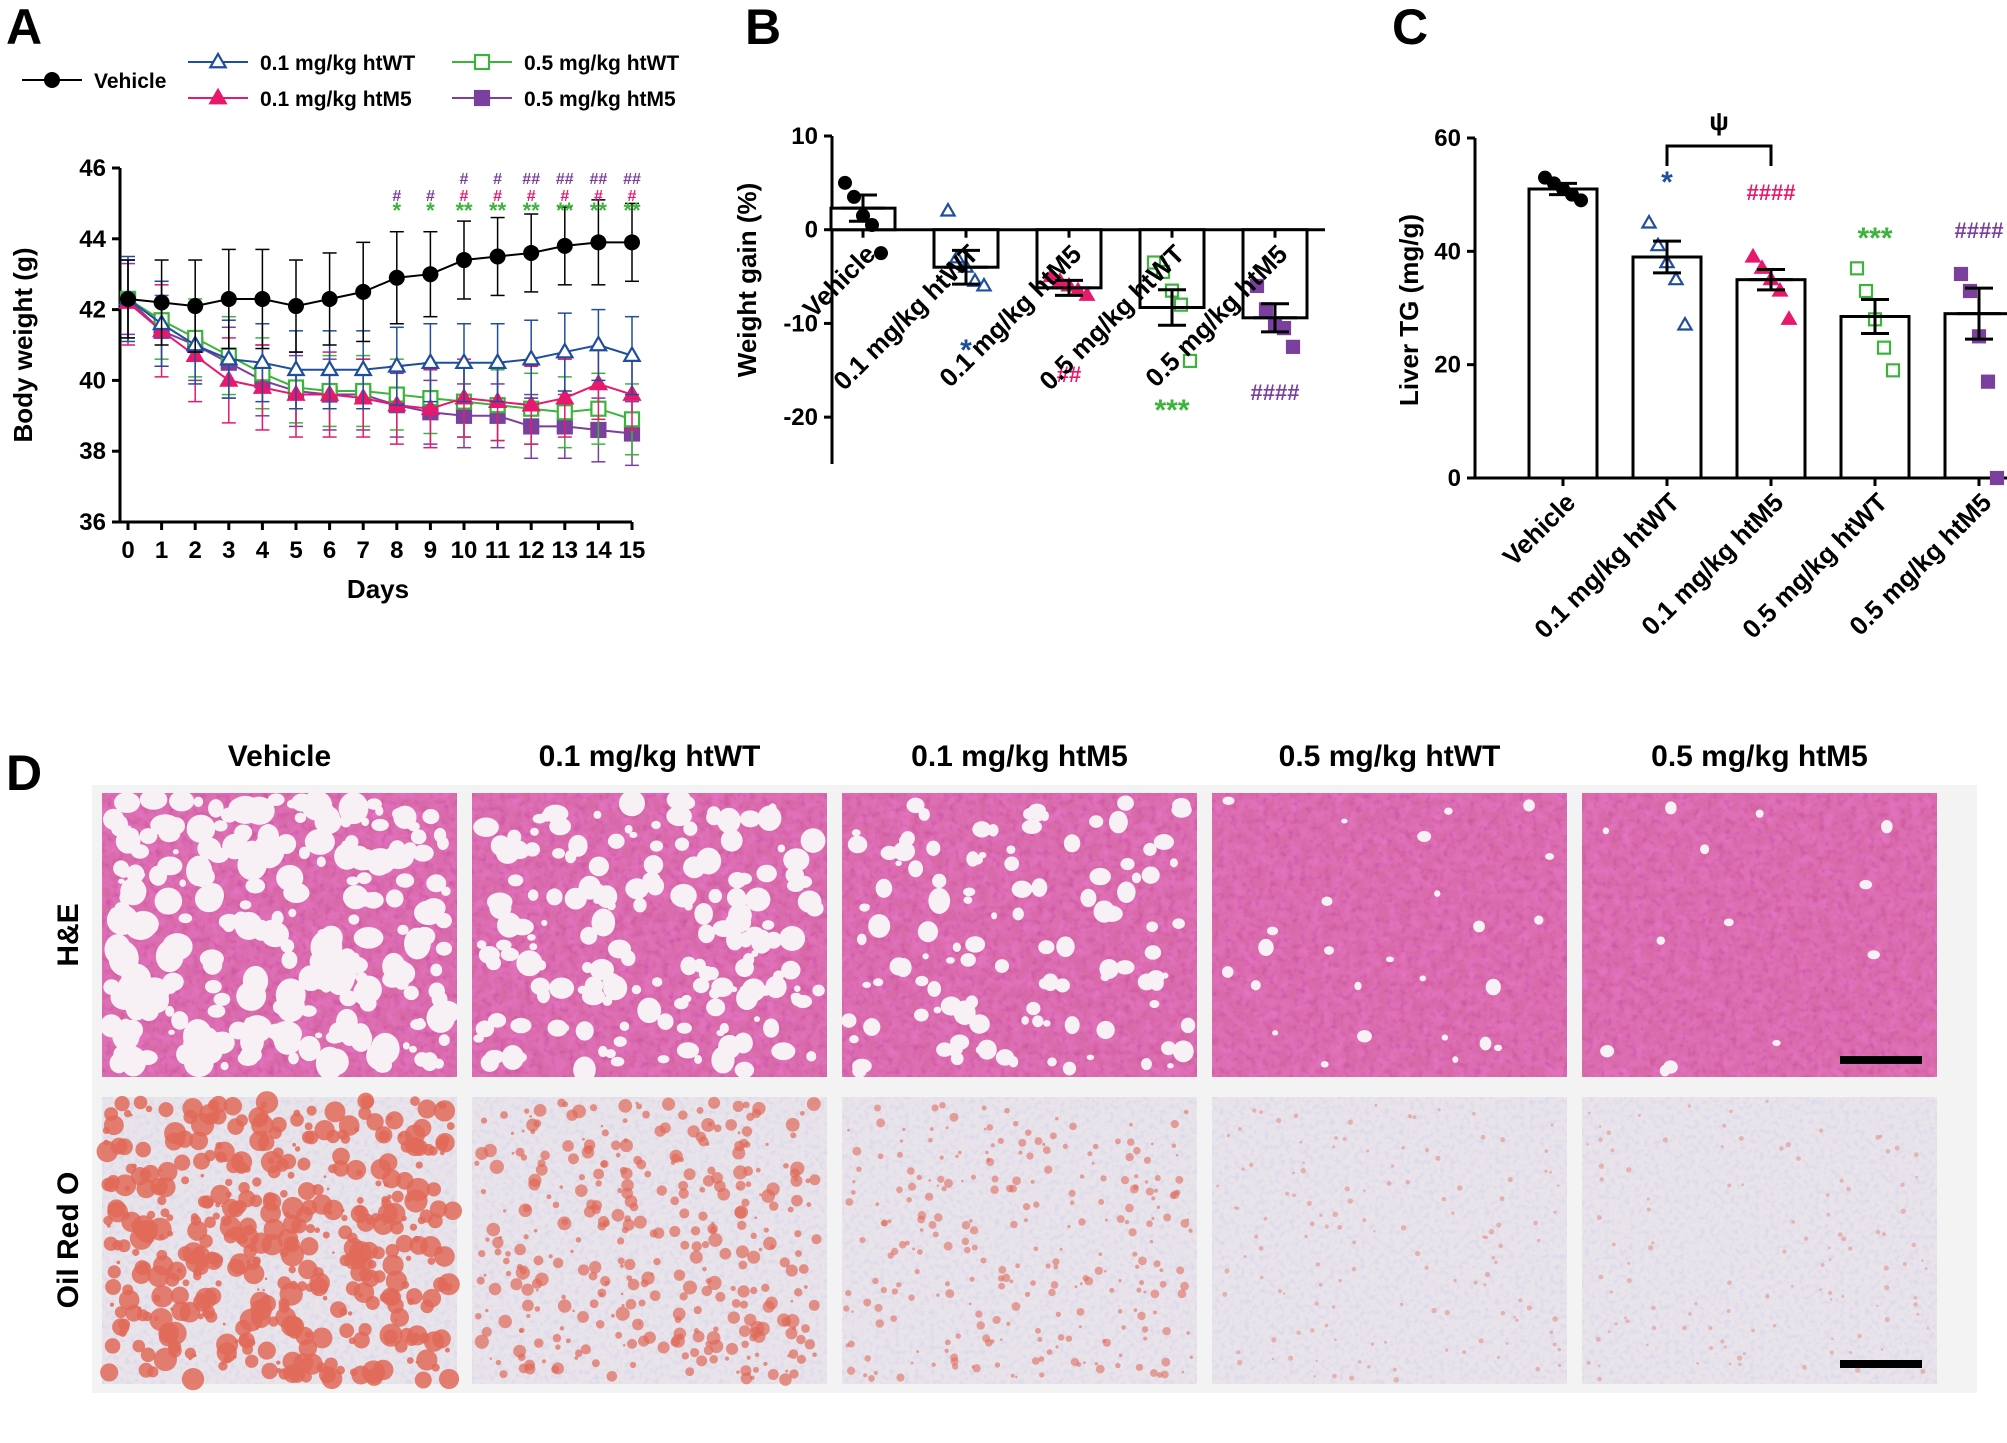 Image resolution: width=2007 pixels, height=1443 pixels. I want to click on a-y-tick-label: 40, so click(92, 380).